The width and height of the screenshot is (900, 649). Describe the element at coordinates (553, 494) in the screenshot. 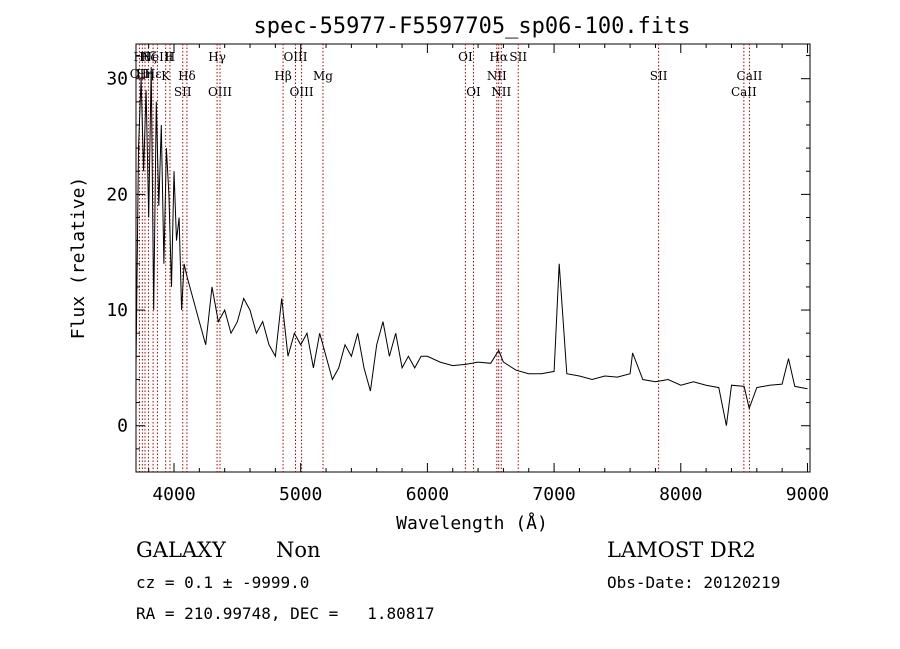

I see `x-tick-label: 7000` at that location.